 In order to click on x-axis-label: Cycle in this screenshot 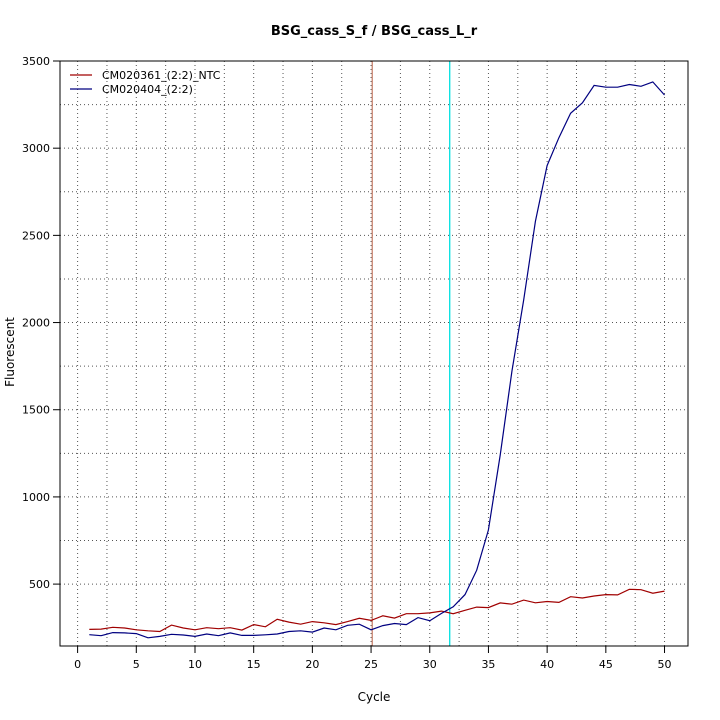, I will do `click(374, 697)`.